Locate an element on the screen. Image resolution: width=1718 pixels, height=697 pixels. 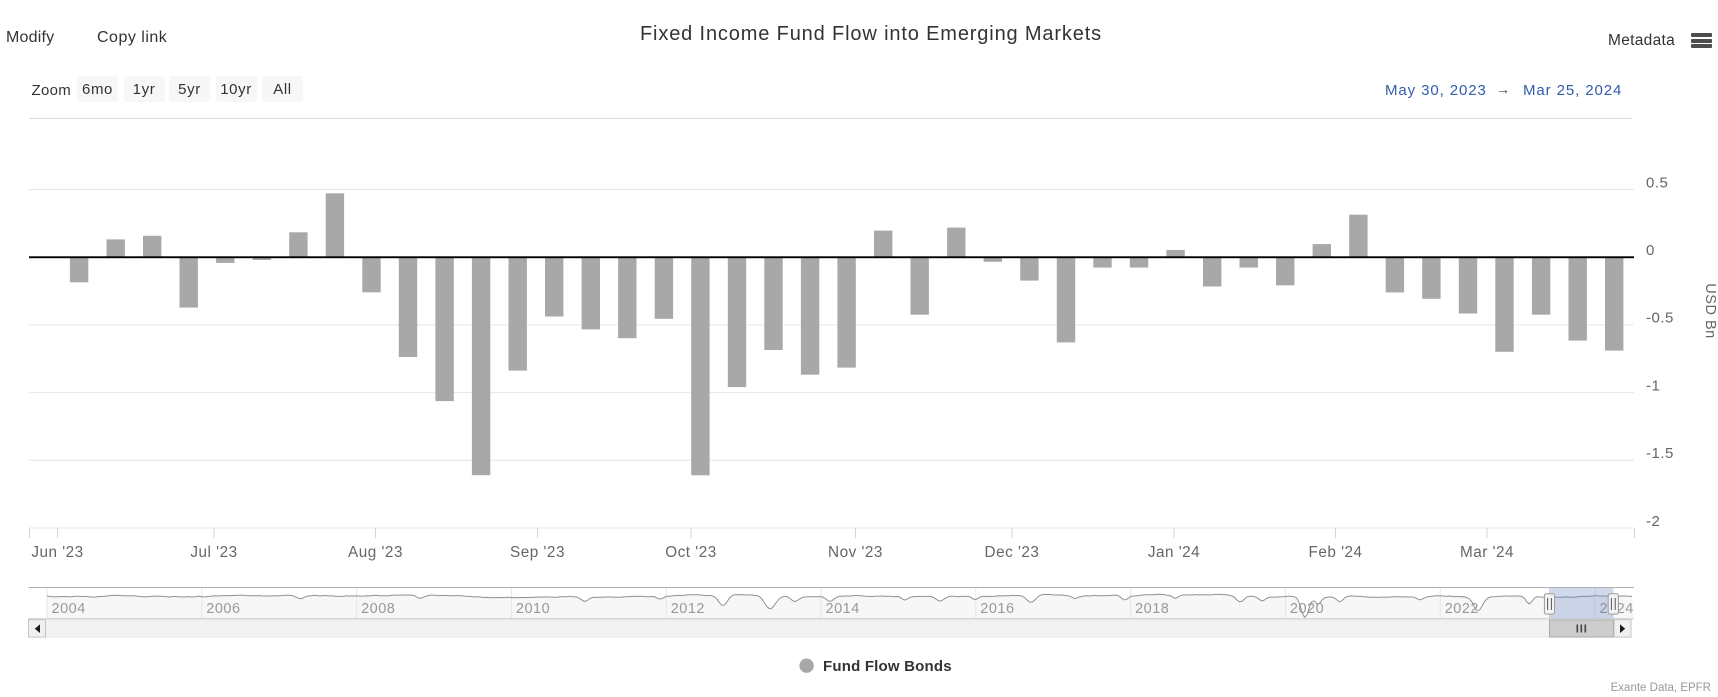
svg-text: 2022 is located at coordinates (1462, 609).